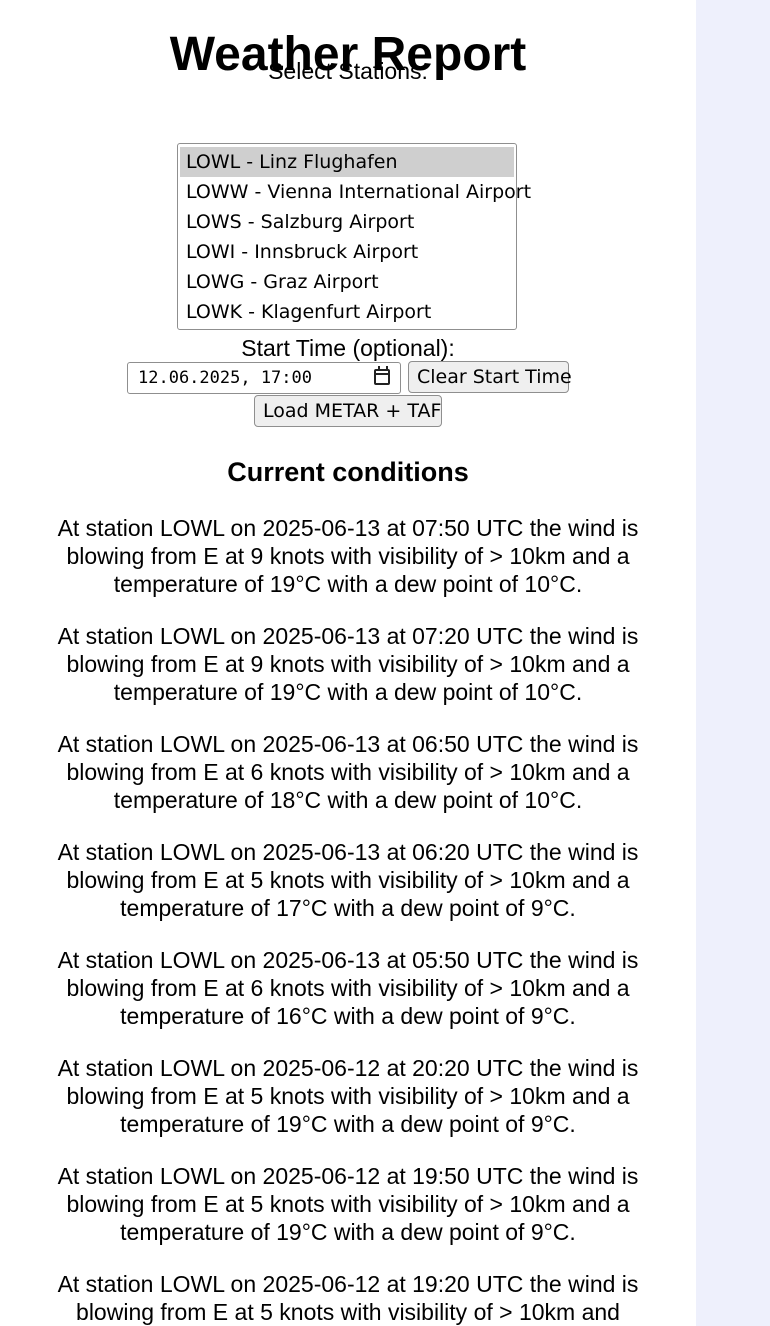 This screenshot has width=770, height=1326. I want to click on station-option: LOWG - Graz Airport, so click(282, 282).